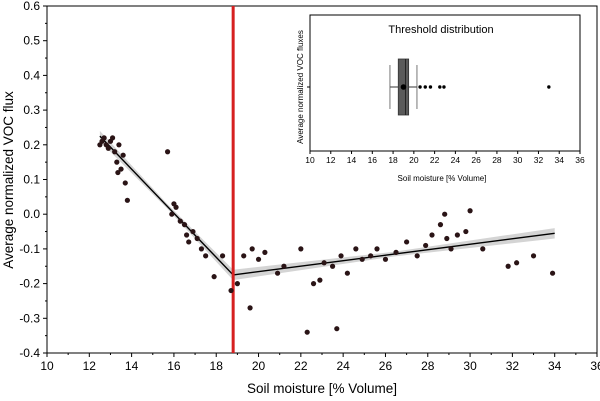 The image size is (600, 401). Describe the element at coordinates (90, 366) in the screenshot. I see `x-tick-label: 12` at that location.